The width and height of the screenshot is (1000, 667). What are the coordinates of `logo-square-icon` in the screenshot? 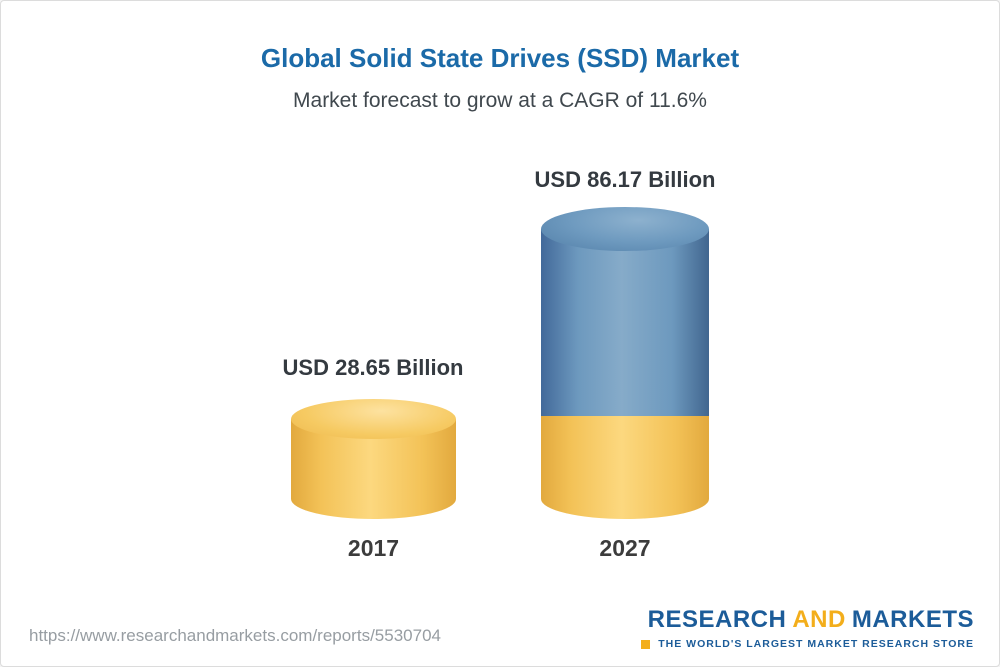 It's located at (646, 644).